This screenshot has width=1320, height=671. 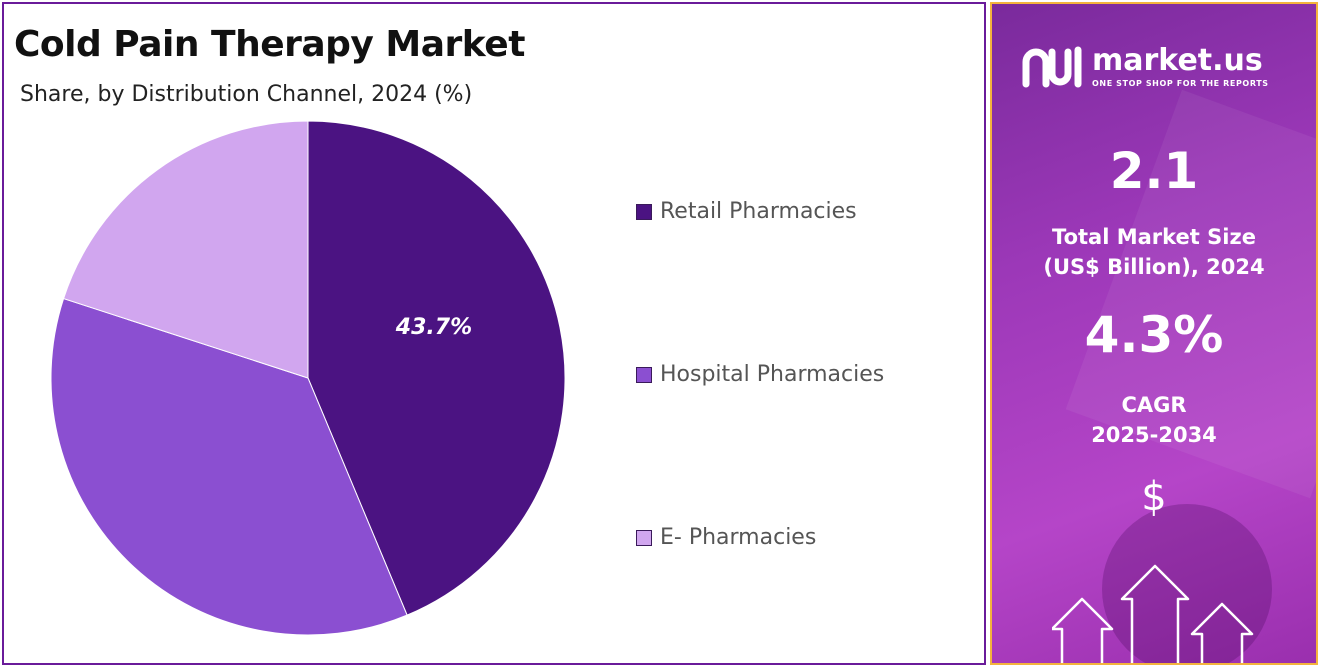 I want to click on pie-labels: 43.7%, so click(x=433, y=327).